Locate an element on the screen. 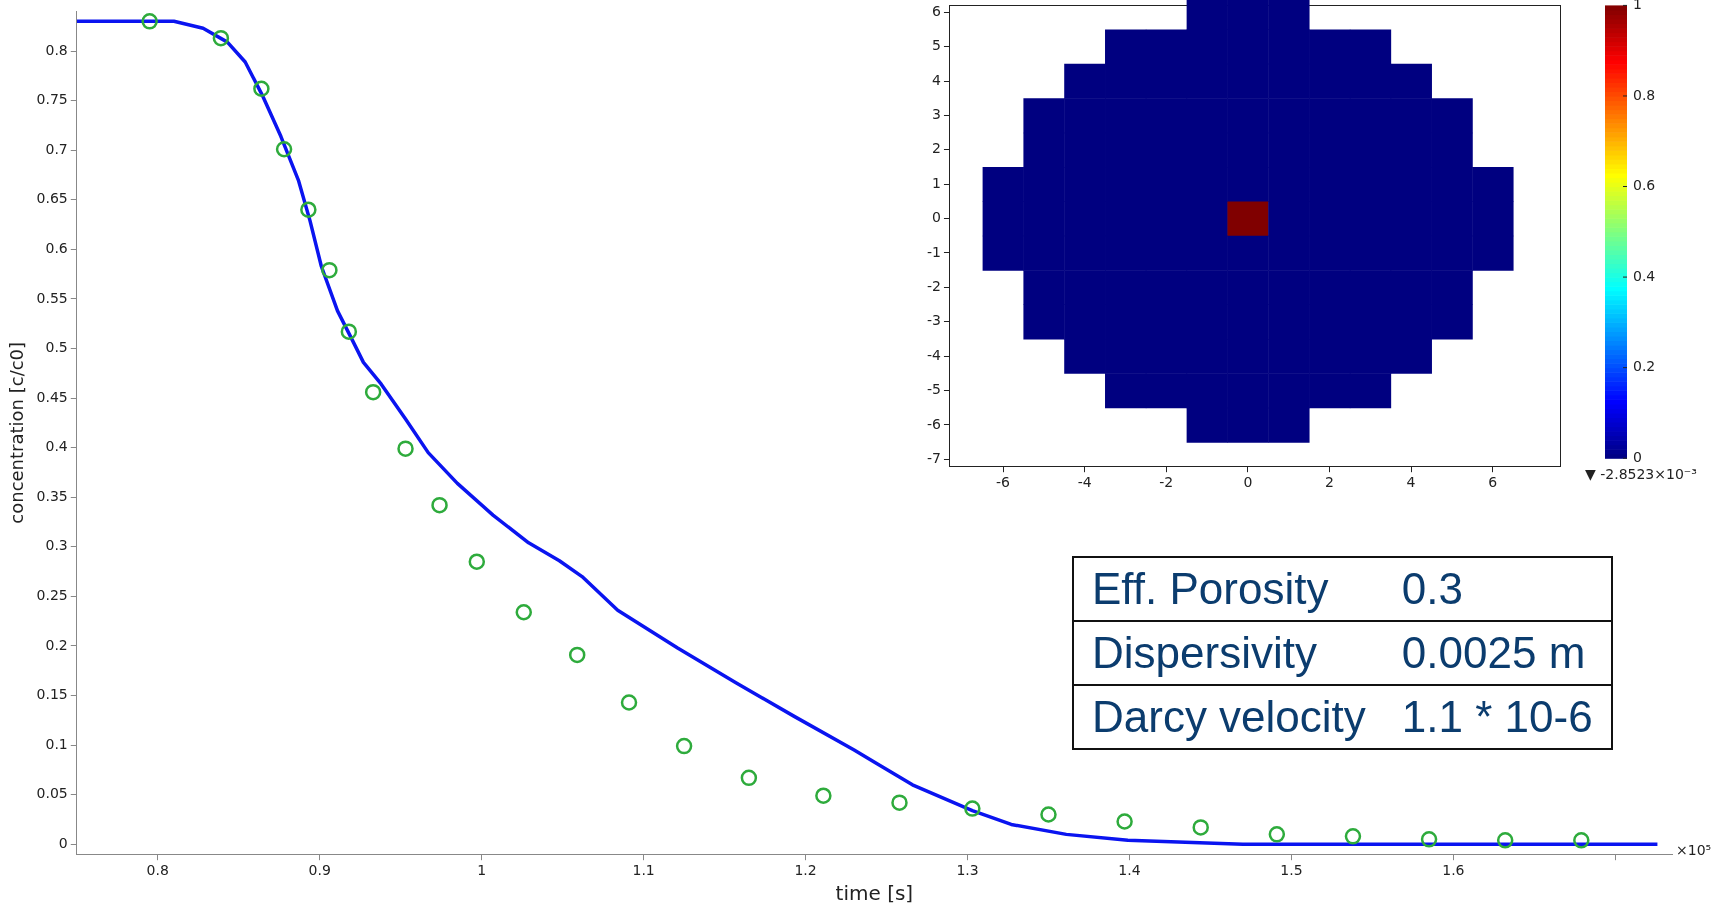 The image size is (1716, 907). x-axis-title: time [s] is located at coordinates (874, 893).